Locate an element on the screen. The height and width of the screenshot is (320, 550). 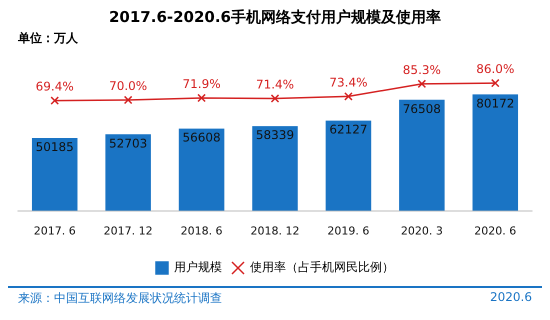
data-label: 69.4% is located at coordinates (55, 87).